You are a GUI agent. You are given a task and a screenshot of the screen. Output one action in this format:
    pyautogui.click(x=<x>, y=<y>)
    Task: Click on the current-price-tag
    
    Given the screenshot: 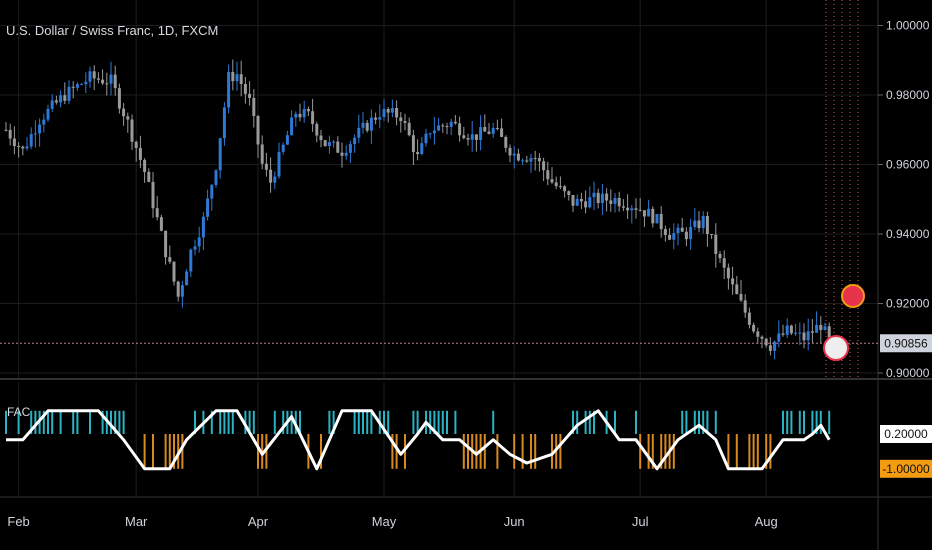 What is the action you would take?
    pyautogui.click(x=906, y=343)
    